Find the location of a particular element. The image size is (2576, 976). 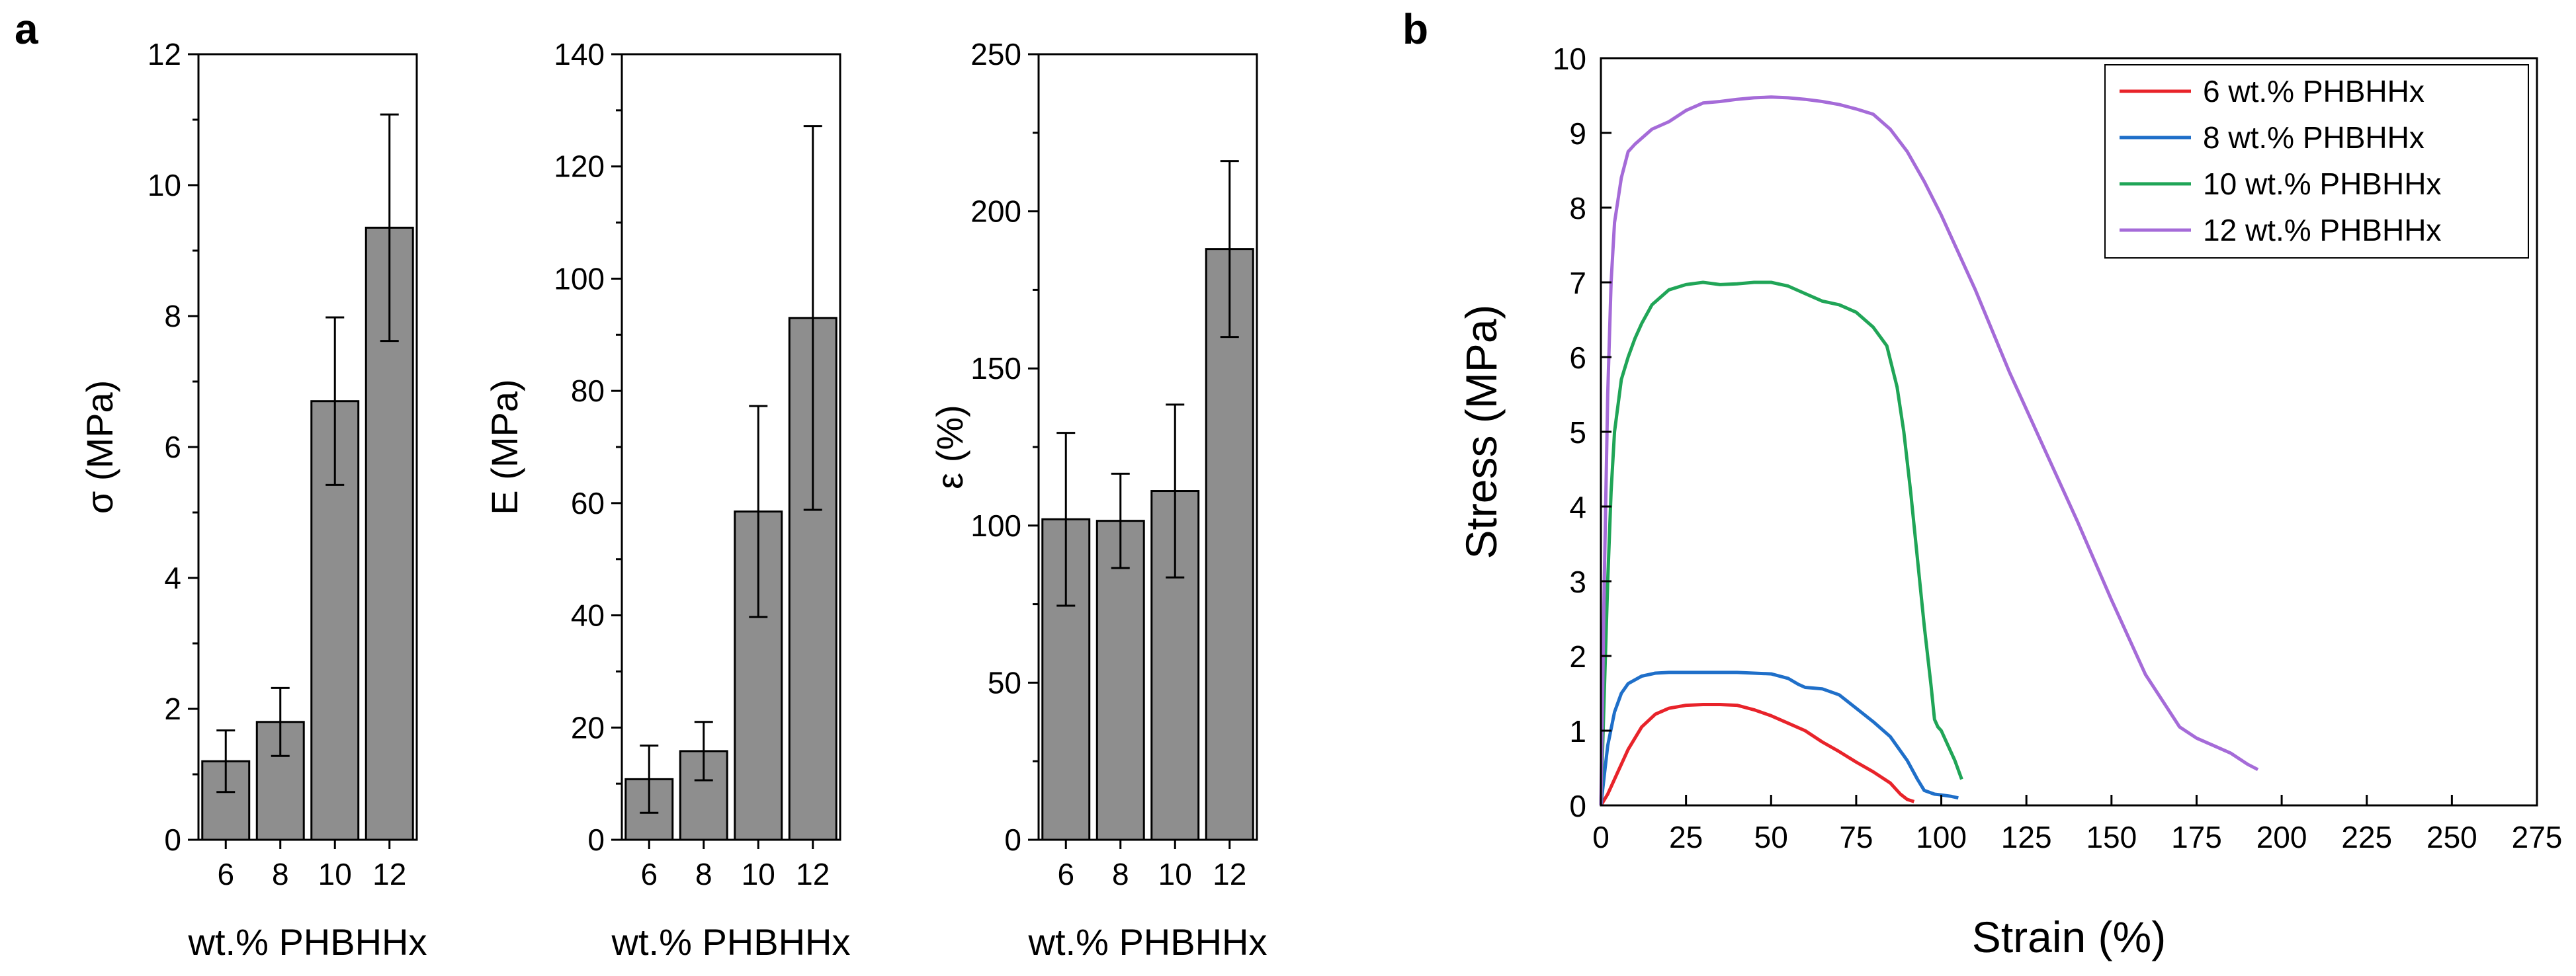

line-xtick-label-75: 75 is located at coordinates (1856, 837).